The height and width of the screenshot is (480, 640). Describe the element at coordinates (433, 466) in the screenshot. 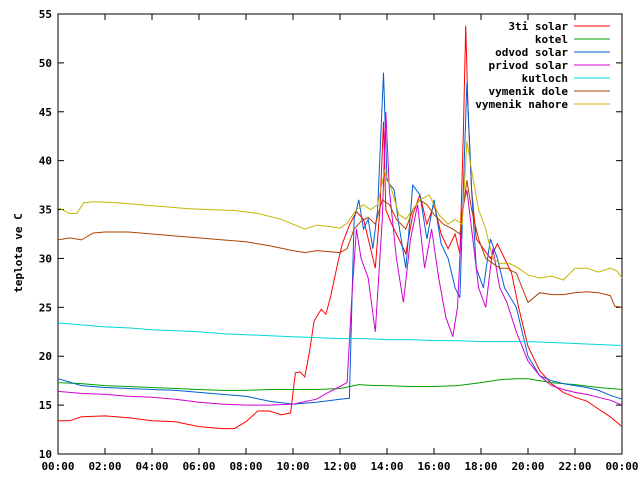

I see `x-tick-label: 16:00` at that location.